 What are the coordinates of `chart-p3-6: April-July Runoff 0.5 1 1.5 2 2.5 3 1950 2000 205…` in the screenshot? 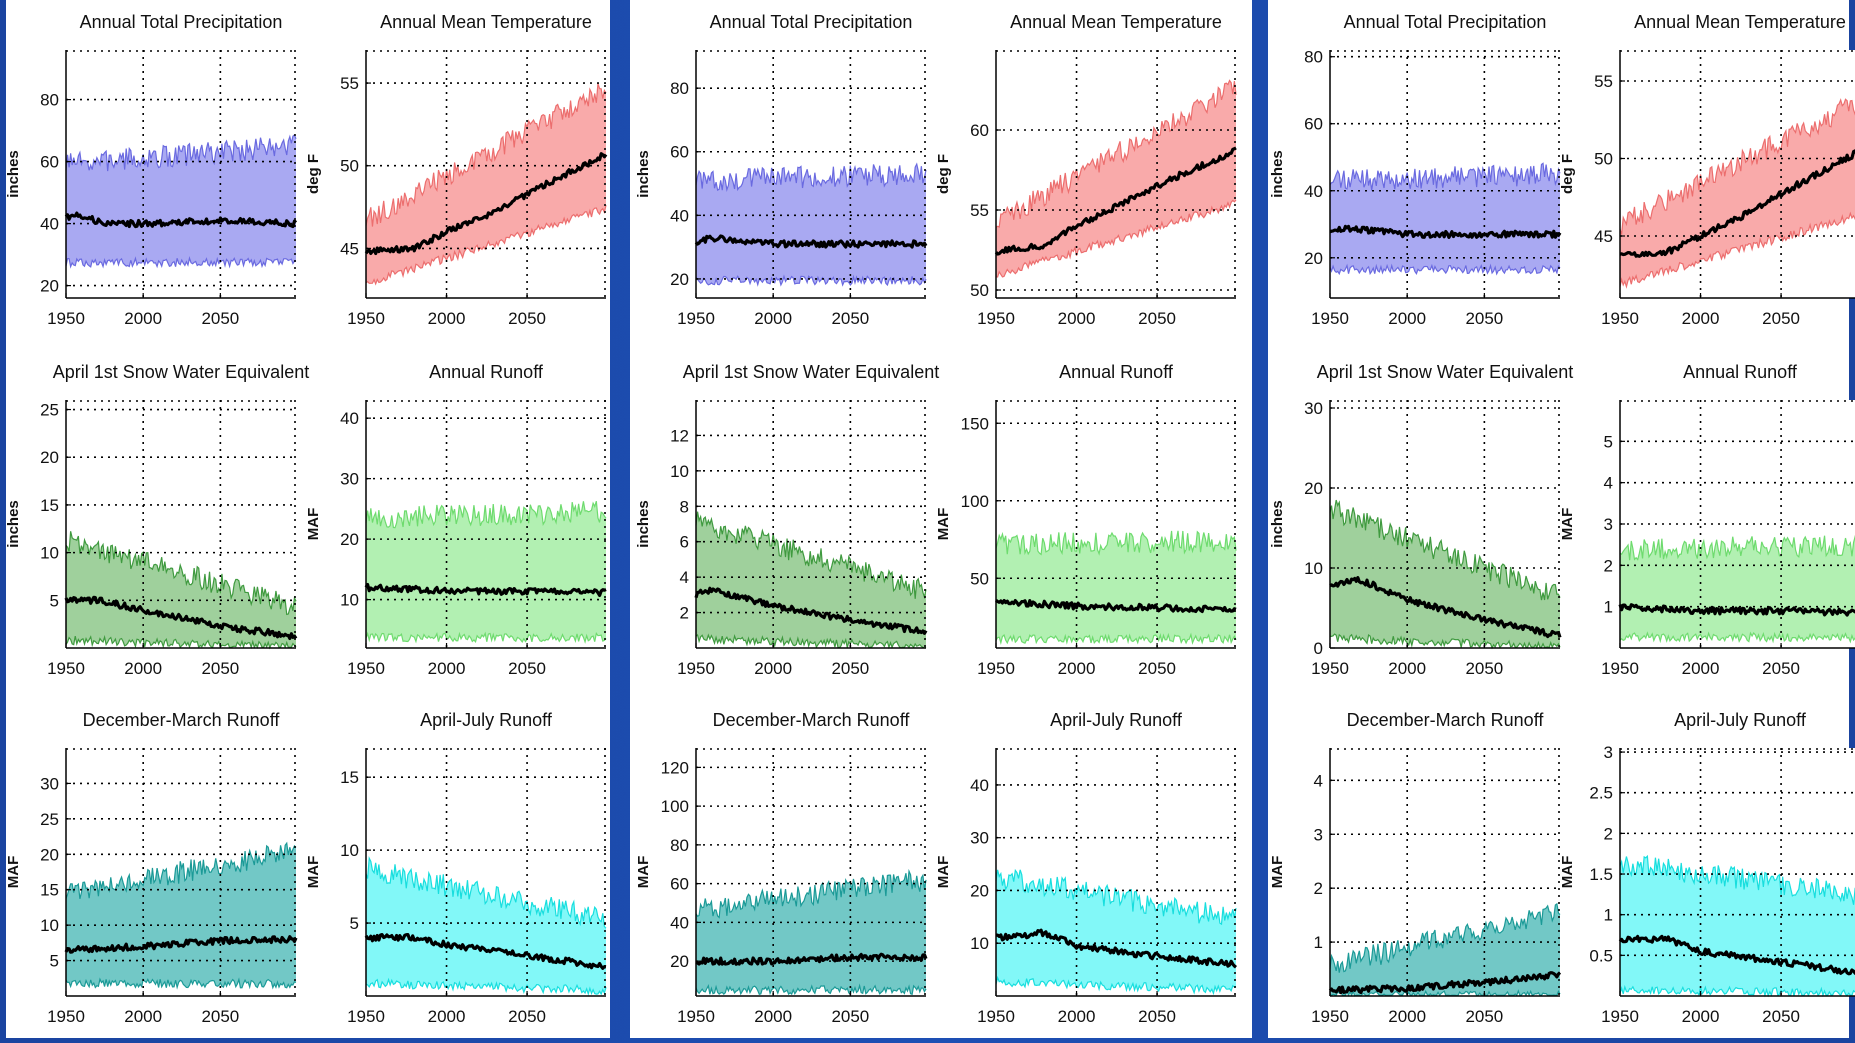 It's located at (1707, 868).